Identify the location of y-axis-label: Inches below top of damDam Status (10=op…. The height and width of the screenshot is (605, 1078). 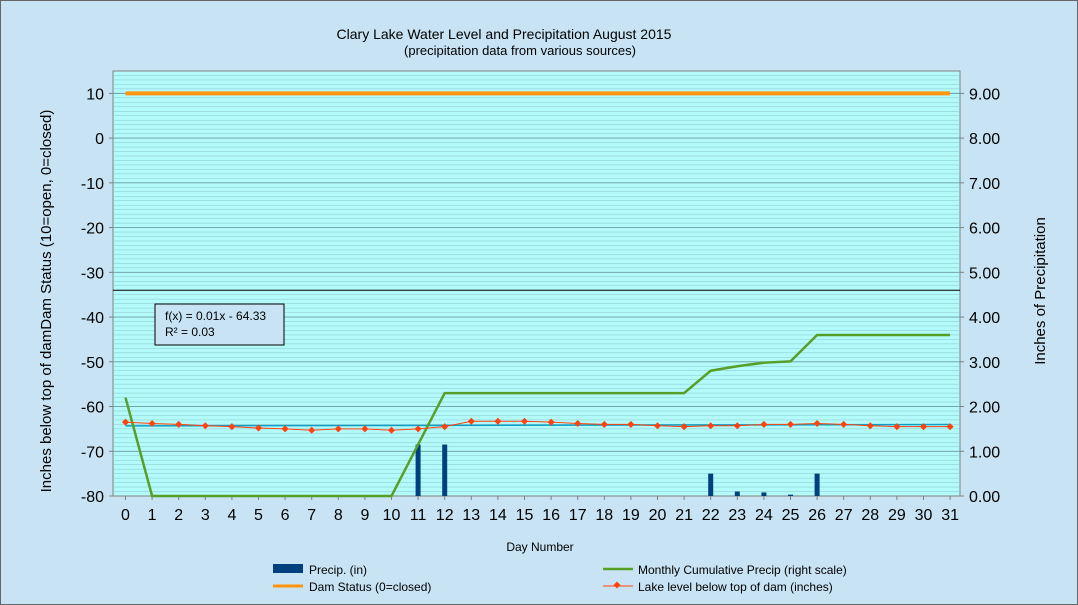
(46, 301).